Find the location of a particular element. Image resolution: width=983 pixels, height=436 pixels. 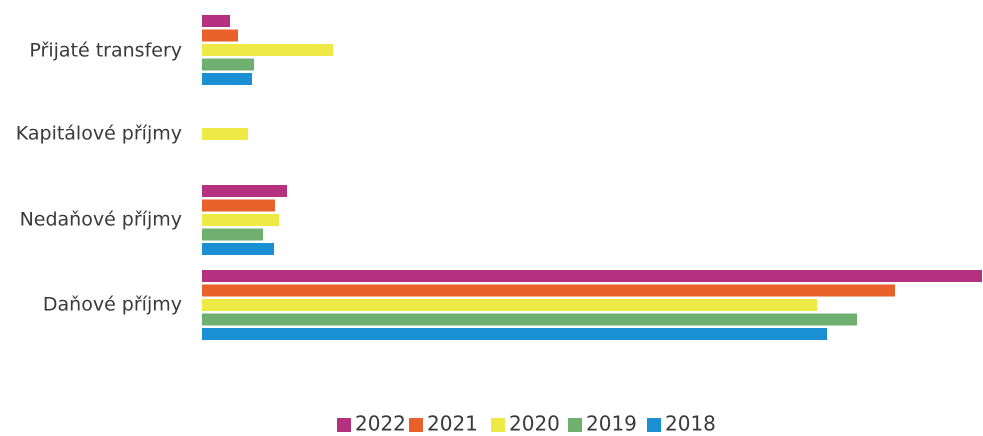

bar-nedanove-prijmy-2022 is located at coordinates (244, 191).